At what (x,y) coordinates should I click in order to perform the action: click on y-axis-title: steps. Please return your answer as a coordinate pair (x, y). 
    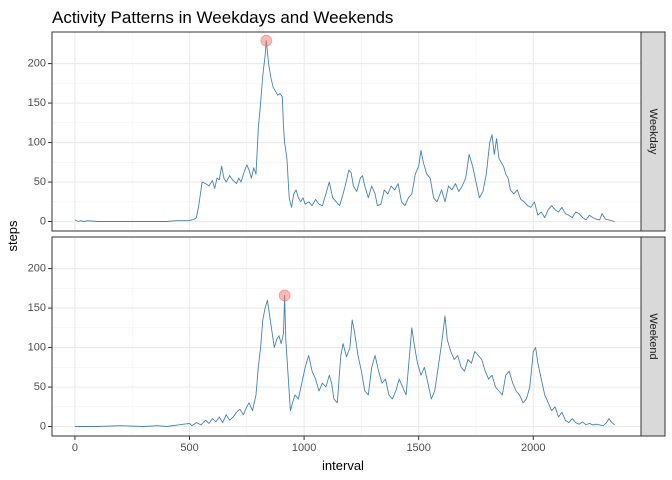
    Looking at the image, I should click on (12, 236).